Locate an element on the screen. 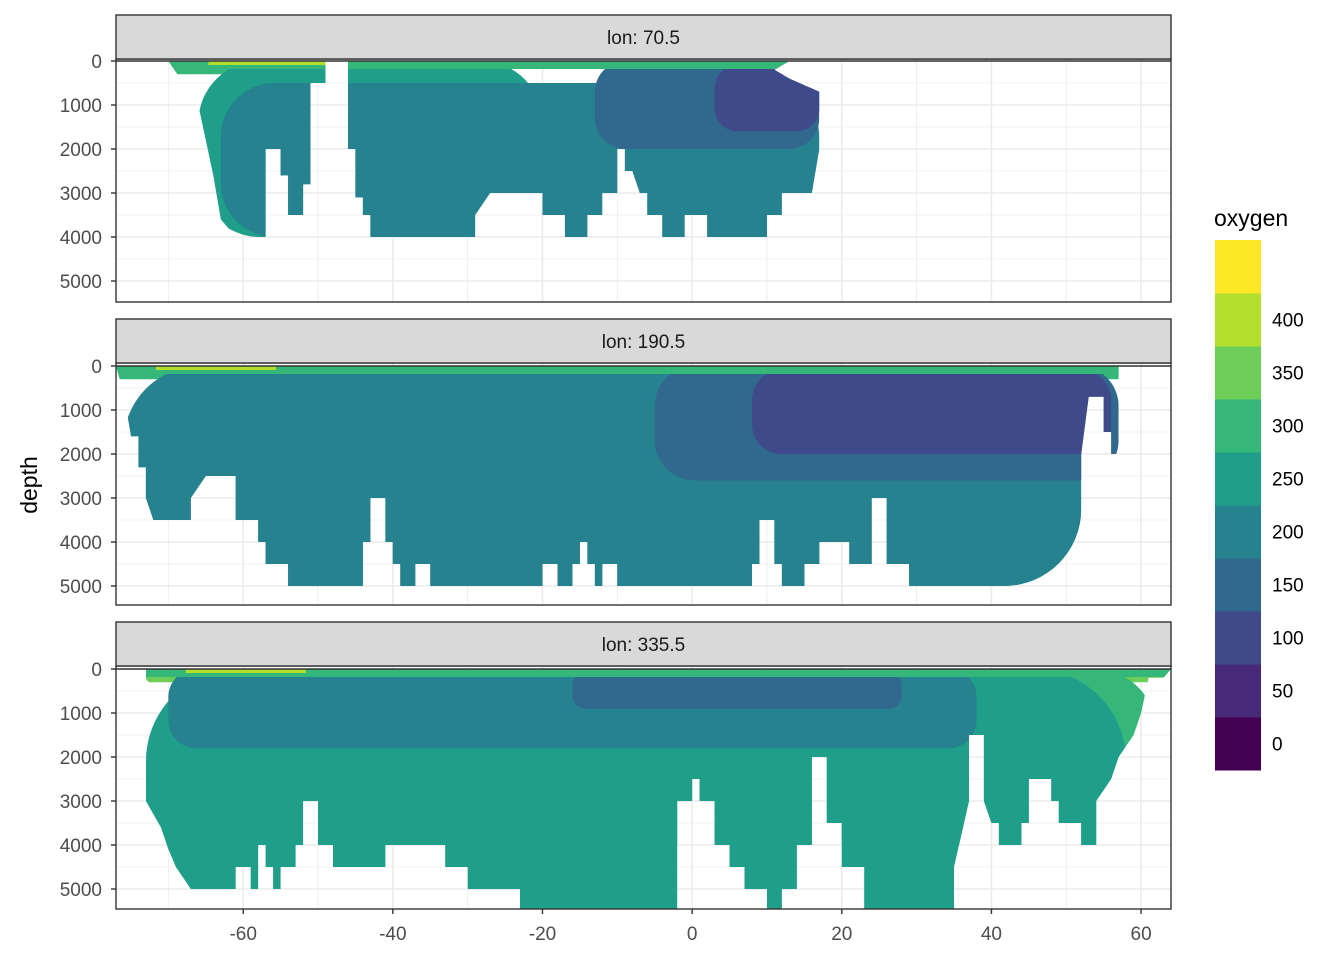 Image resolution: width=1344 pixels, height=960 pixels. x-tick-label: -60 is located at coordinates (242, 934).